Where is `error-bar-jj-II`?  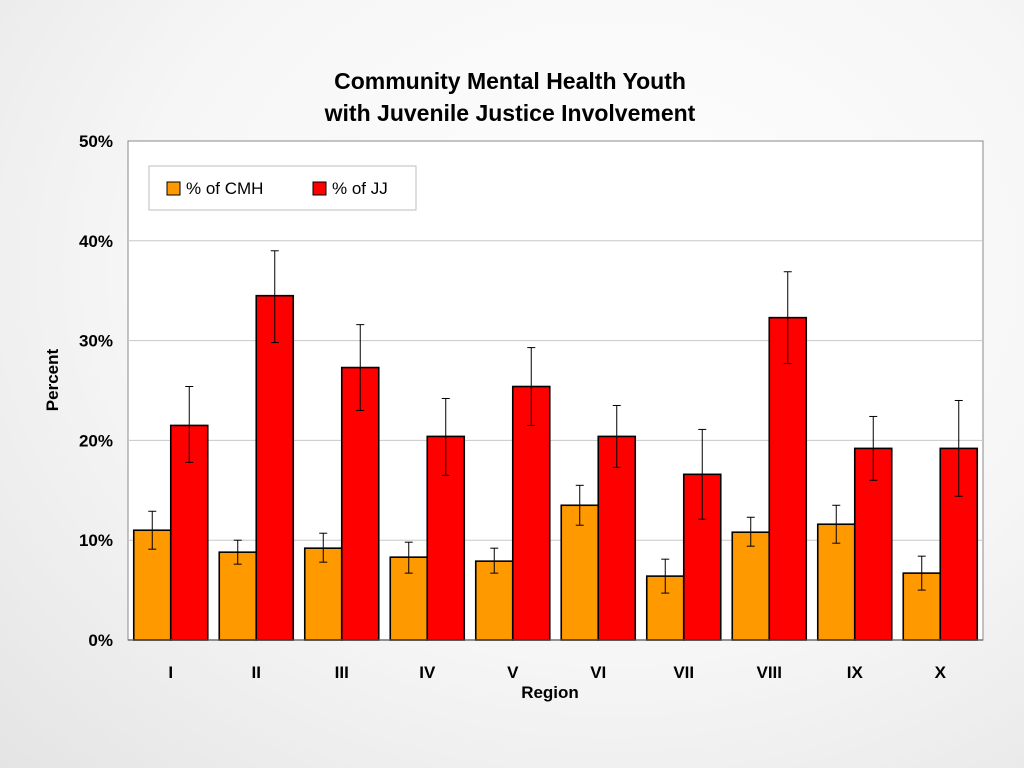
error-bar-jj-II is located at coordinates (274, 297).